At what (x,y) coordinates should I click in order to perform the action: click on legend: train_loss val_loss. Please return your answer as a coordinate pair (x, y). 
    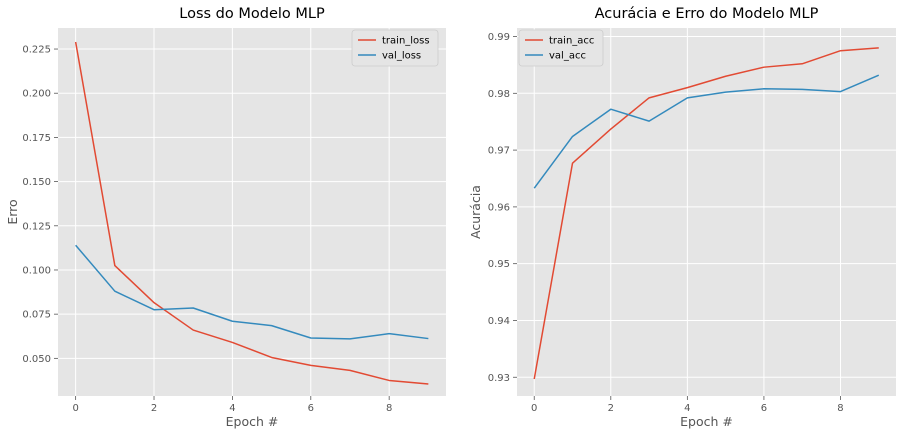
    Looking at the image, I should click on (395, 48).